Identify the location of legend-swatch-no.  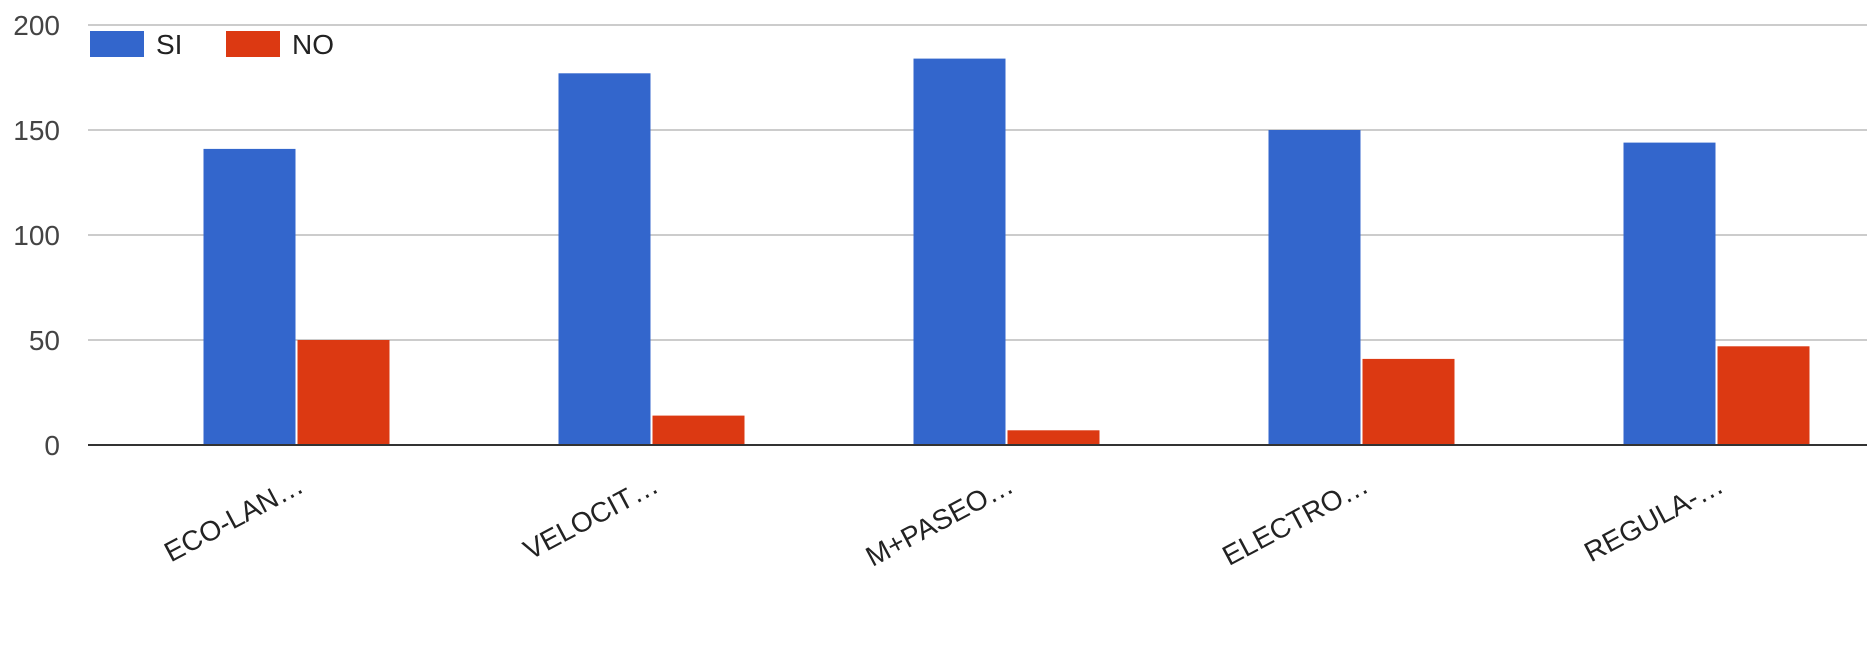
(253, 44).